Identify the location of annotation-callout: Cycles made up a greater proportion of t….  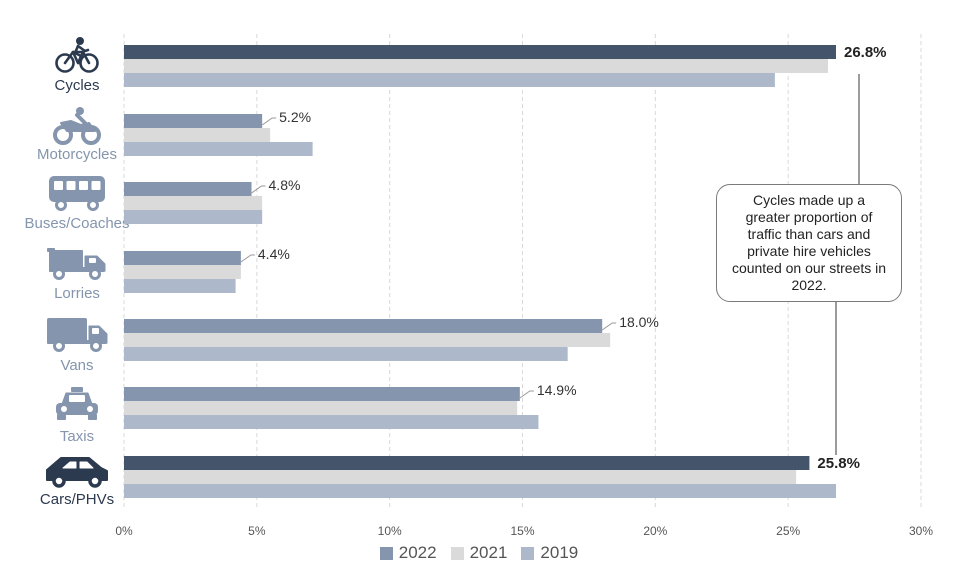
(809, 243).